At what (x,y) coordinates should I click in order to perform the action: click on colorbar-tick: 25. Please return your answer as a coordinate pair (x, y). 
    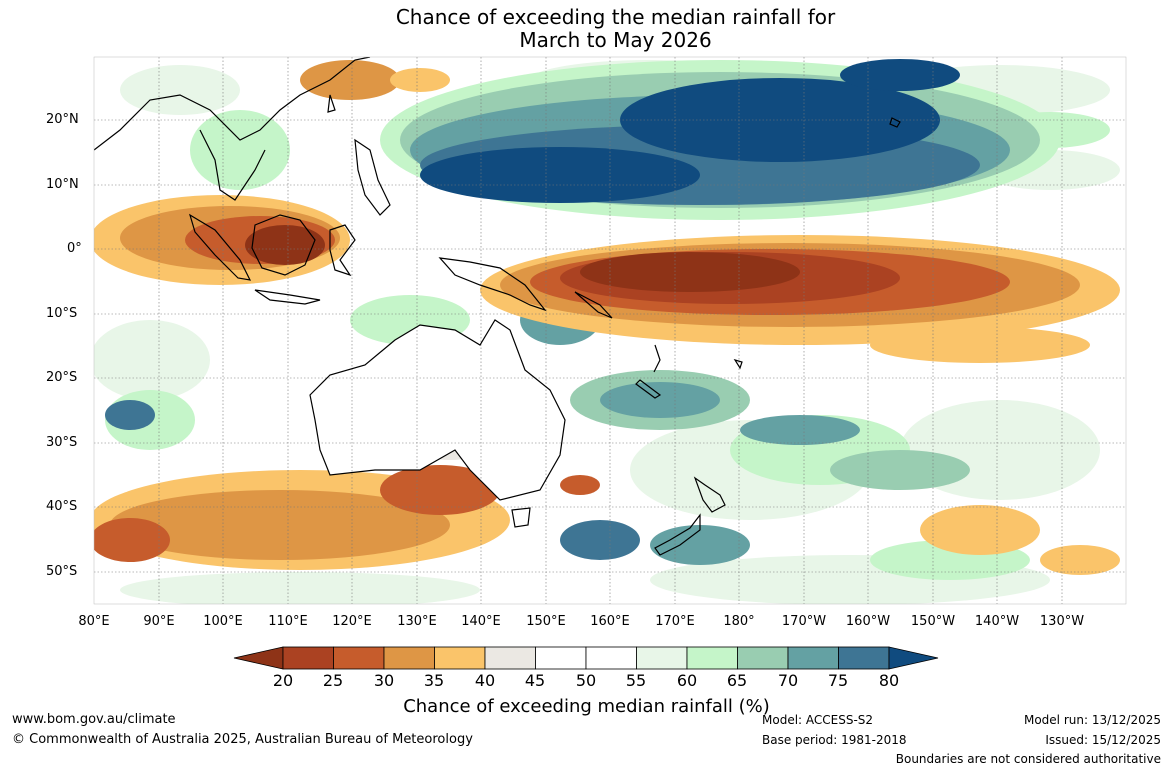
    Looking at the image, I should click on (333, 680).